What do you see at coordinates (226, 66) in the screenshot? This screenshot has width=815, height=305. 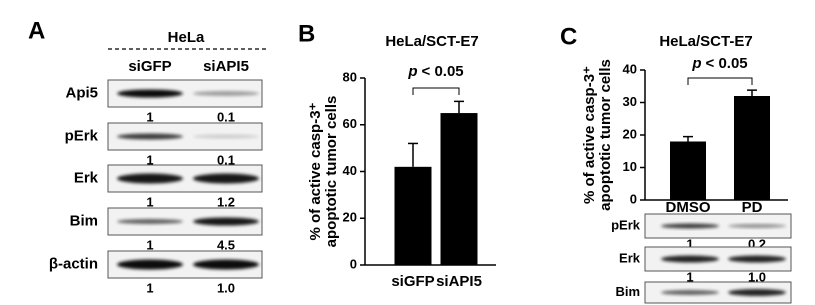 I see `lane-label: siAPI5` at bounding box center [226, 66].